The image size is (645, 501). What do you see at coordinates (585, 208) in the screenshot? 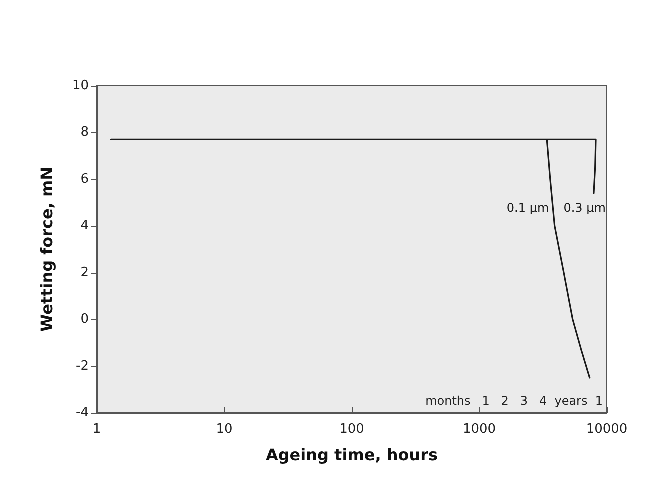
I see `series-label: 0.3 µm` at bounding box center [585, 208].